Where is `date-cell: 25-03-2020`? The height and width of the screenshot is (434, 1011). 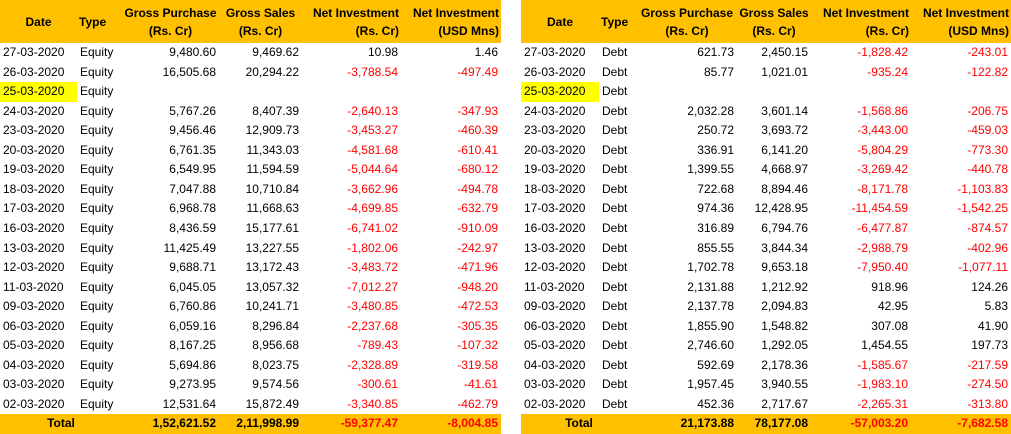 date-cell: 25-03-2020 is located at coordinates (38, 92).